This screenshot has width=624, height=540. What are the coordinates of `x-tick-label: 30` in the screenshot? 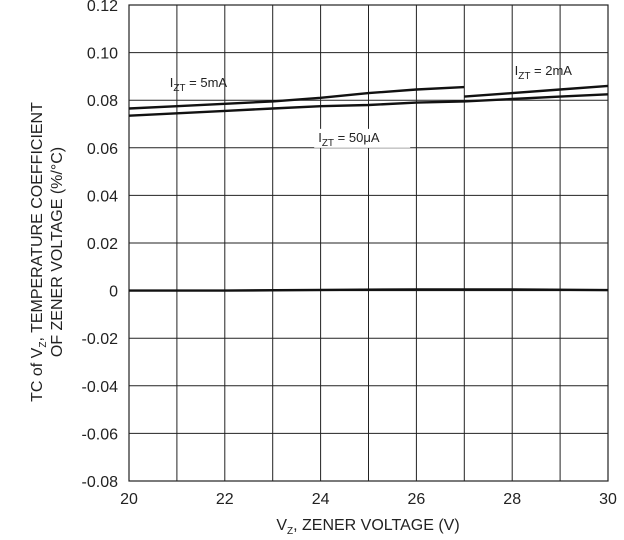 It's located at (608, 499).